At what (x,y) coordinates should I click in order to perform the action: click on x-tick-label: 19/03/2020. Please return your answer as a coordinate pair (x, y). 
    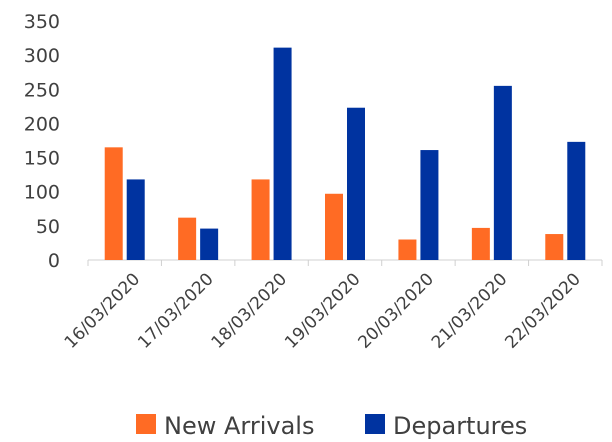
    Looking at the image, I should click on (322, 310).